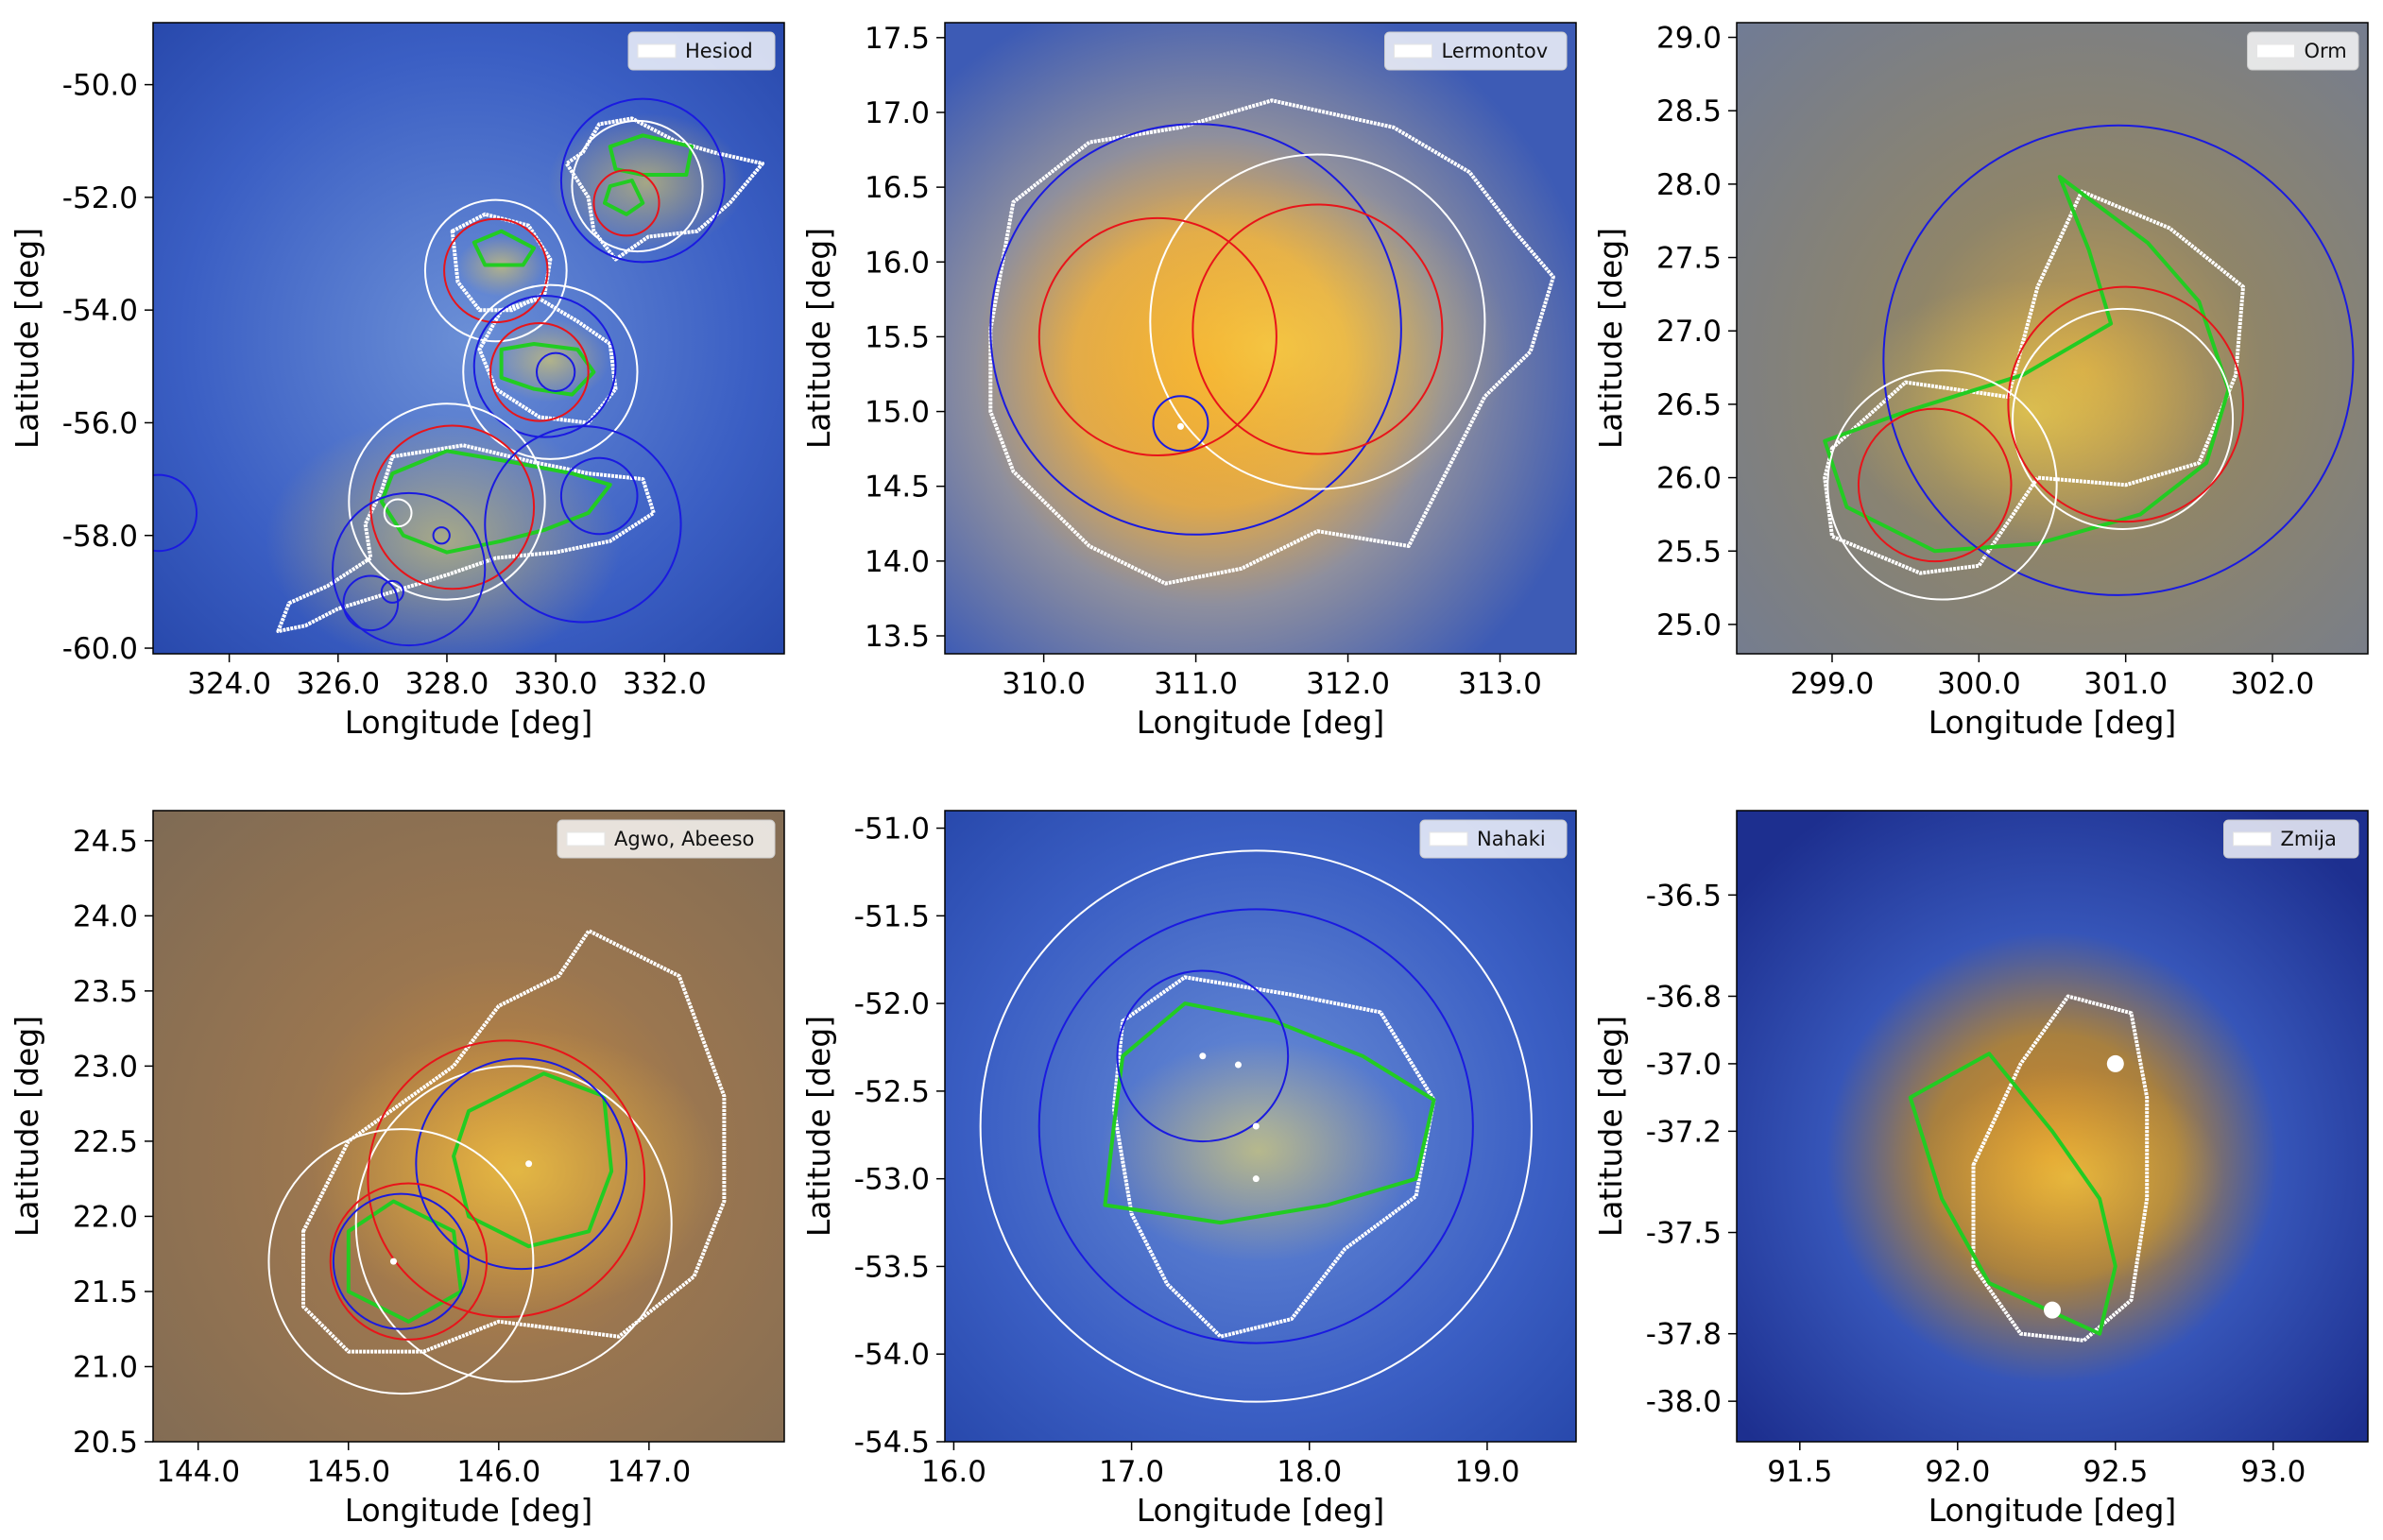  Describe the element at coordinates (1689, 185) in the screenshot. I see `y-tick-label: 28.0` at that location.